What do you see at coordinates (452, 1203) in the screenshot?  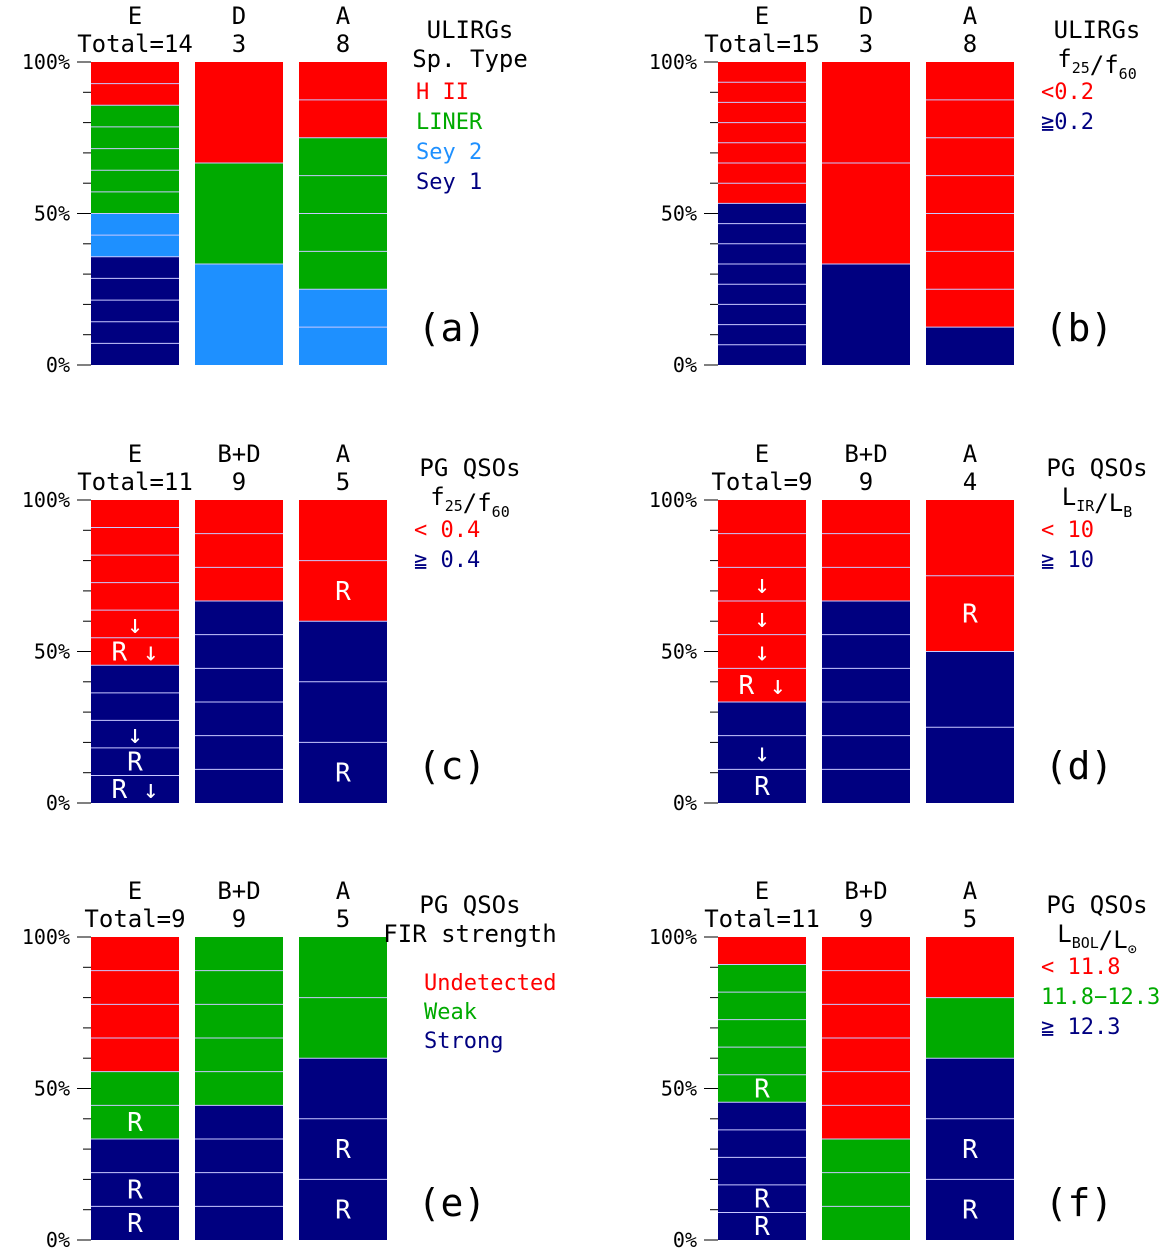 I see `panel-tag: (e)` at bounding box center [452, 1203].